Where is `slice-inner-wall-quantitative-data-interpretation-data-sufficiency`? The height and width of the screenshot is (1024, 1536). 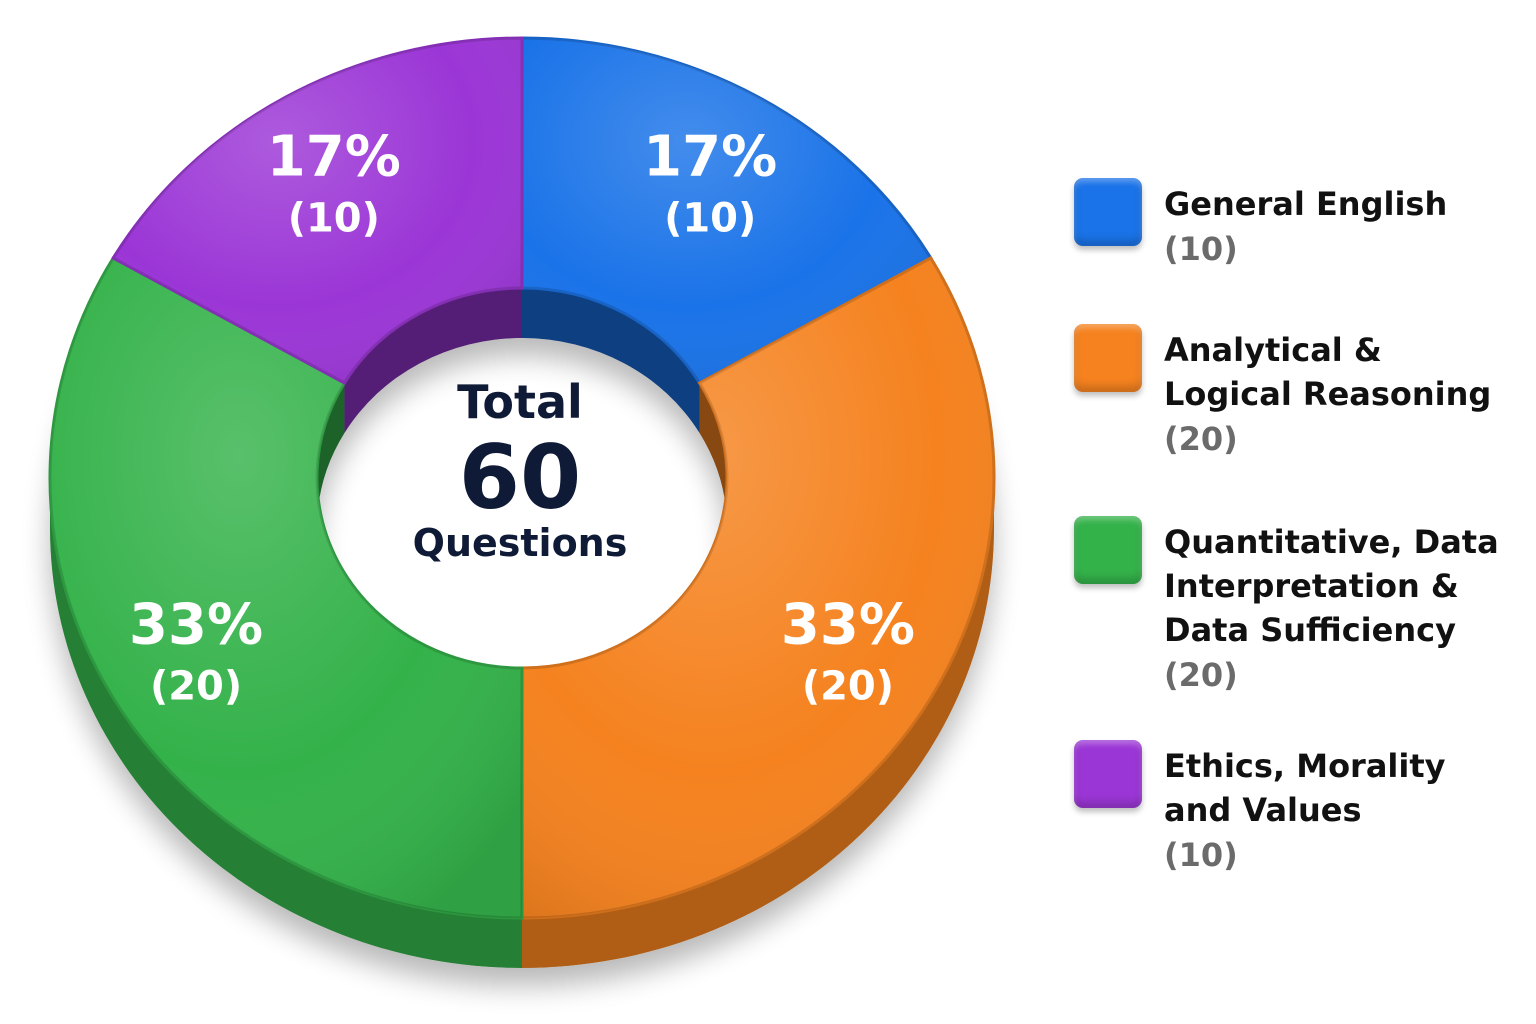 slice-inner-wall-quantitative-data-interpretation-data-sufficiency is located at coordinates (331, 455).